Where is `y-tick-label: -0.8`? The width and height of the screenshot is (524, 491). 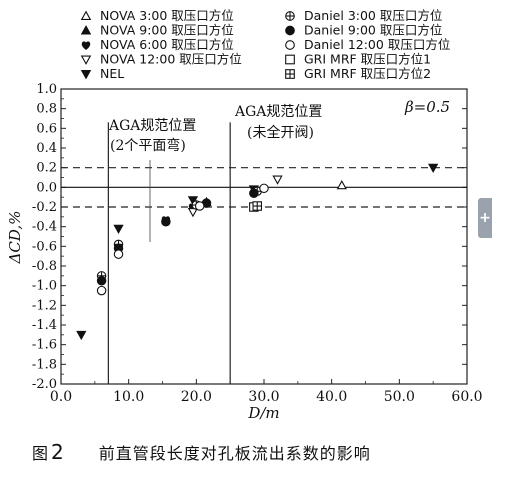 y-tick-label: -0.8 is located at coordinates (44, 266).